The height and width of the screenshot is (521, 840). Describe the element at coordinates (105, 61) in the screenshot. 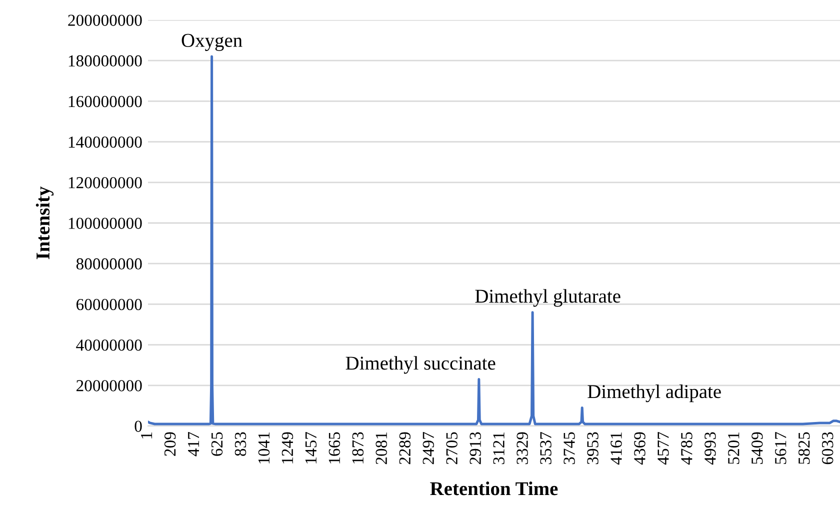

I see `y-tick-label: 180000000` at that location.